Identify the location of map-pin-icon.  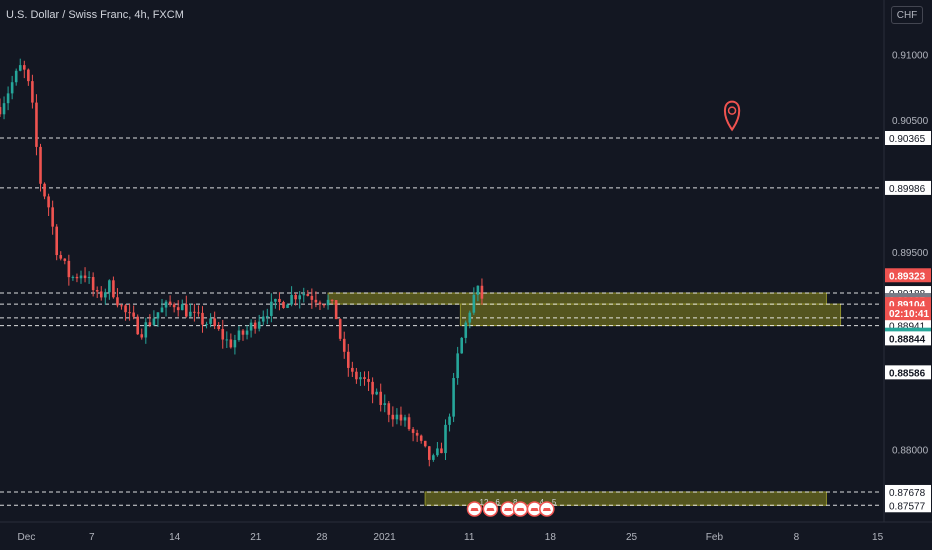
(732, 116).